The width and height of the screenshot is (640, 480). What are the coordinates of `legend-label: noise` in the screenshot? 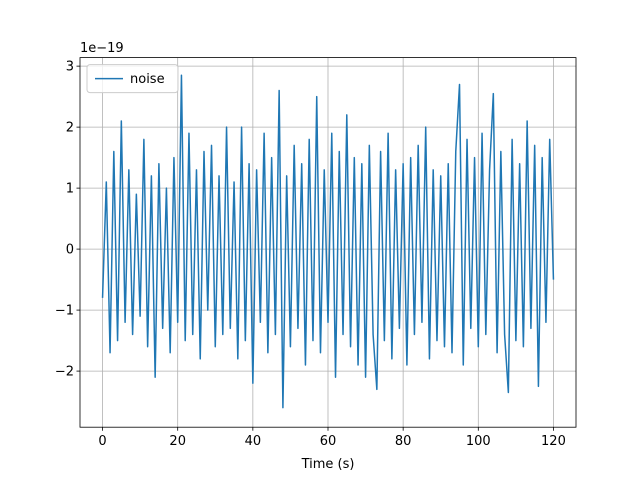 It's located at (147, 79).